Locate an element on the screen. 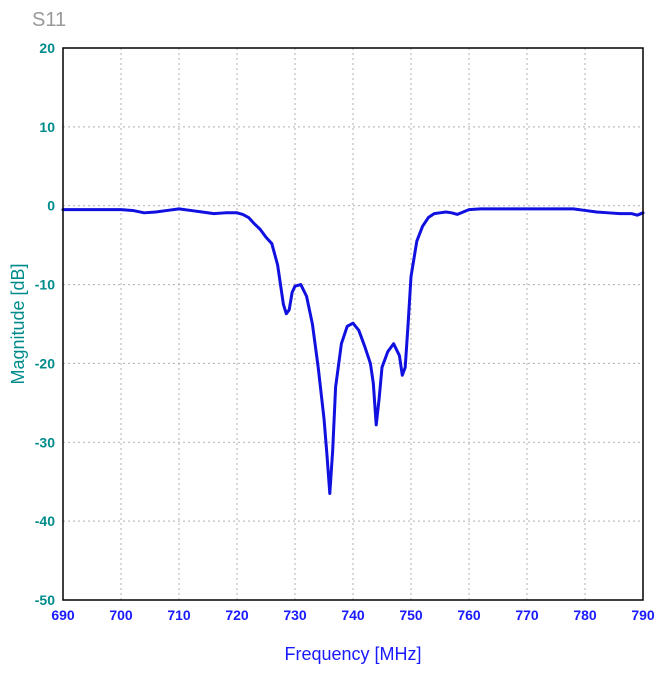 Image resolution: width=659 pixels, height=674 pixels. x-tick-label: 700 is located at coordinates (121, 615).